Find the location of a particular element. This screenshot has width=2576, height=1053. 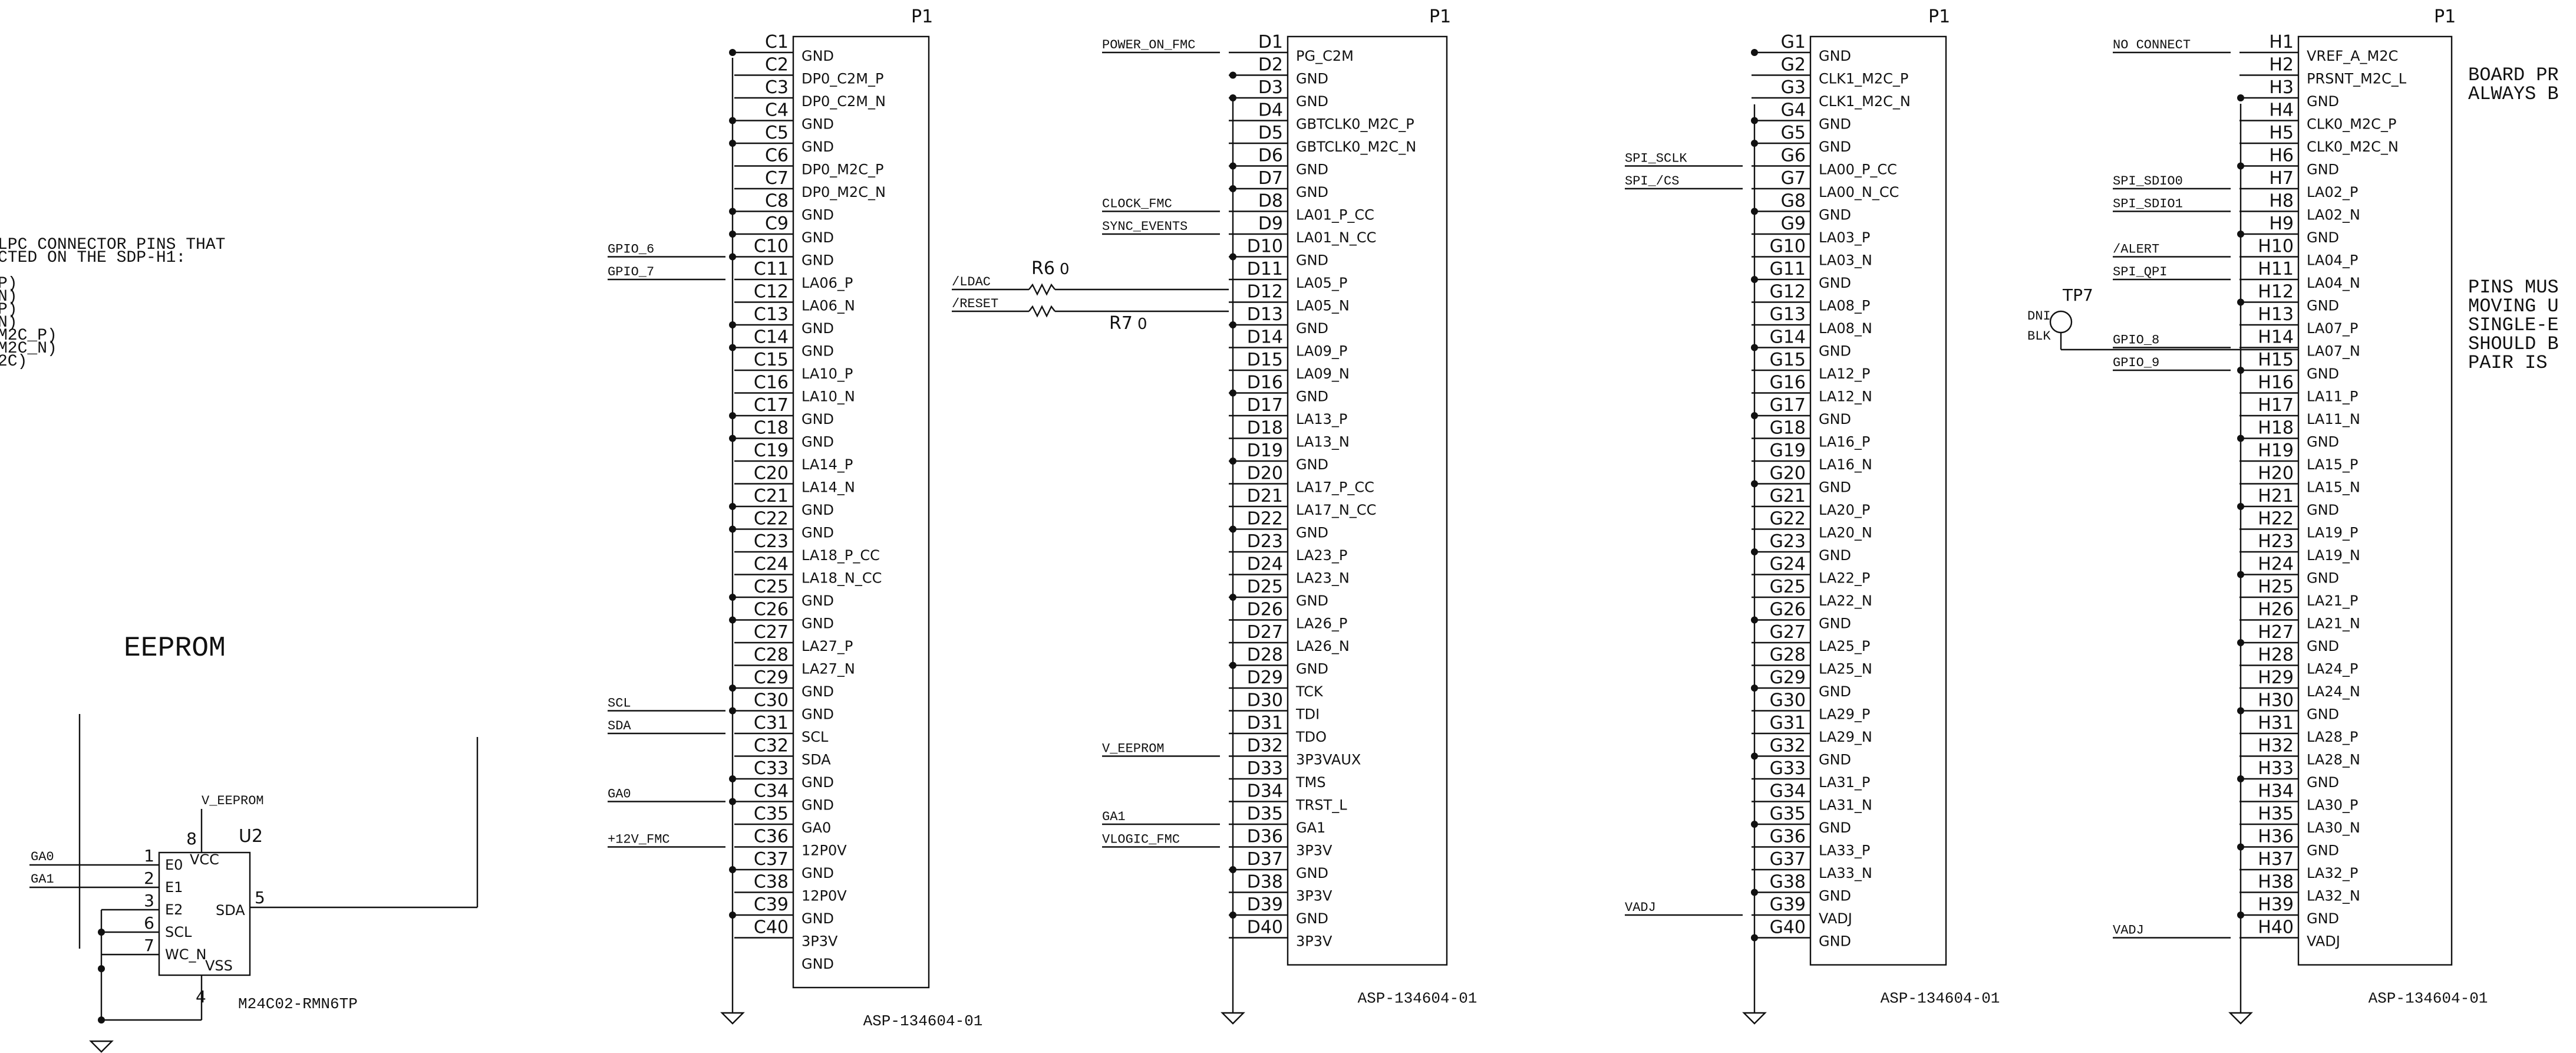

pin-number: H33 is located at coordinates (2276, 768).